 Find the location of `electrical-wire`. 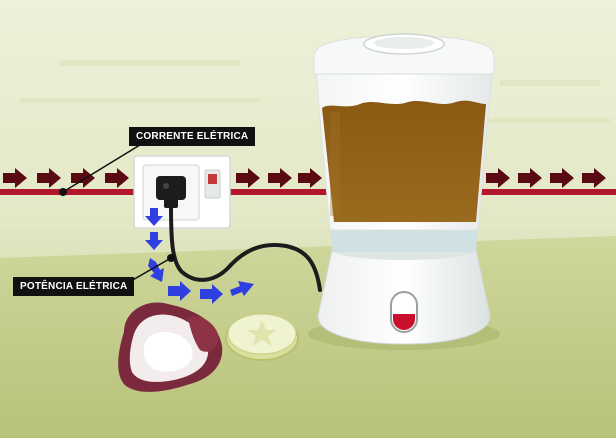

electrical-wire is located at coordinates (308, 192).